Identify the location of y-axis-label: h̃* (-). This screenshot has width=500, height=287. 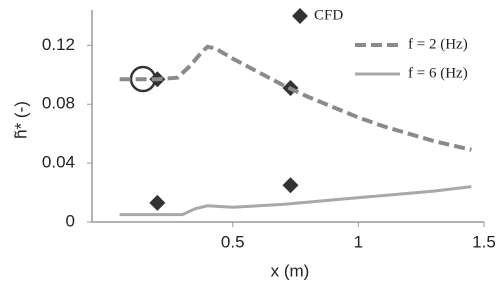
(20, 120).